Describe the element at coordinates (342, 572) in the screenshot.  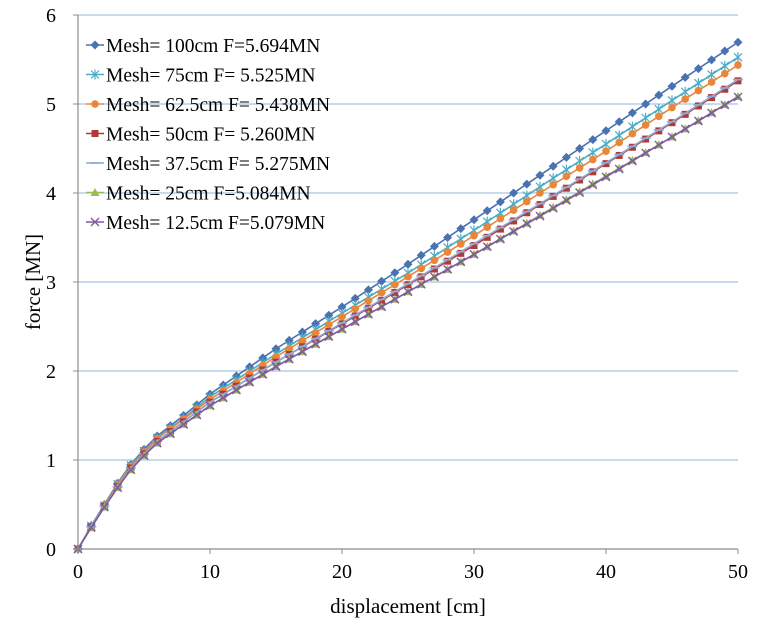
I see `x-tick-label: 20` at that location.